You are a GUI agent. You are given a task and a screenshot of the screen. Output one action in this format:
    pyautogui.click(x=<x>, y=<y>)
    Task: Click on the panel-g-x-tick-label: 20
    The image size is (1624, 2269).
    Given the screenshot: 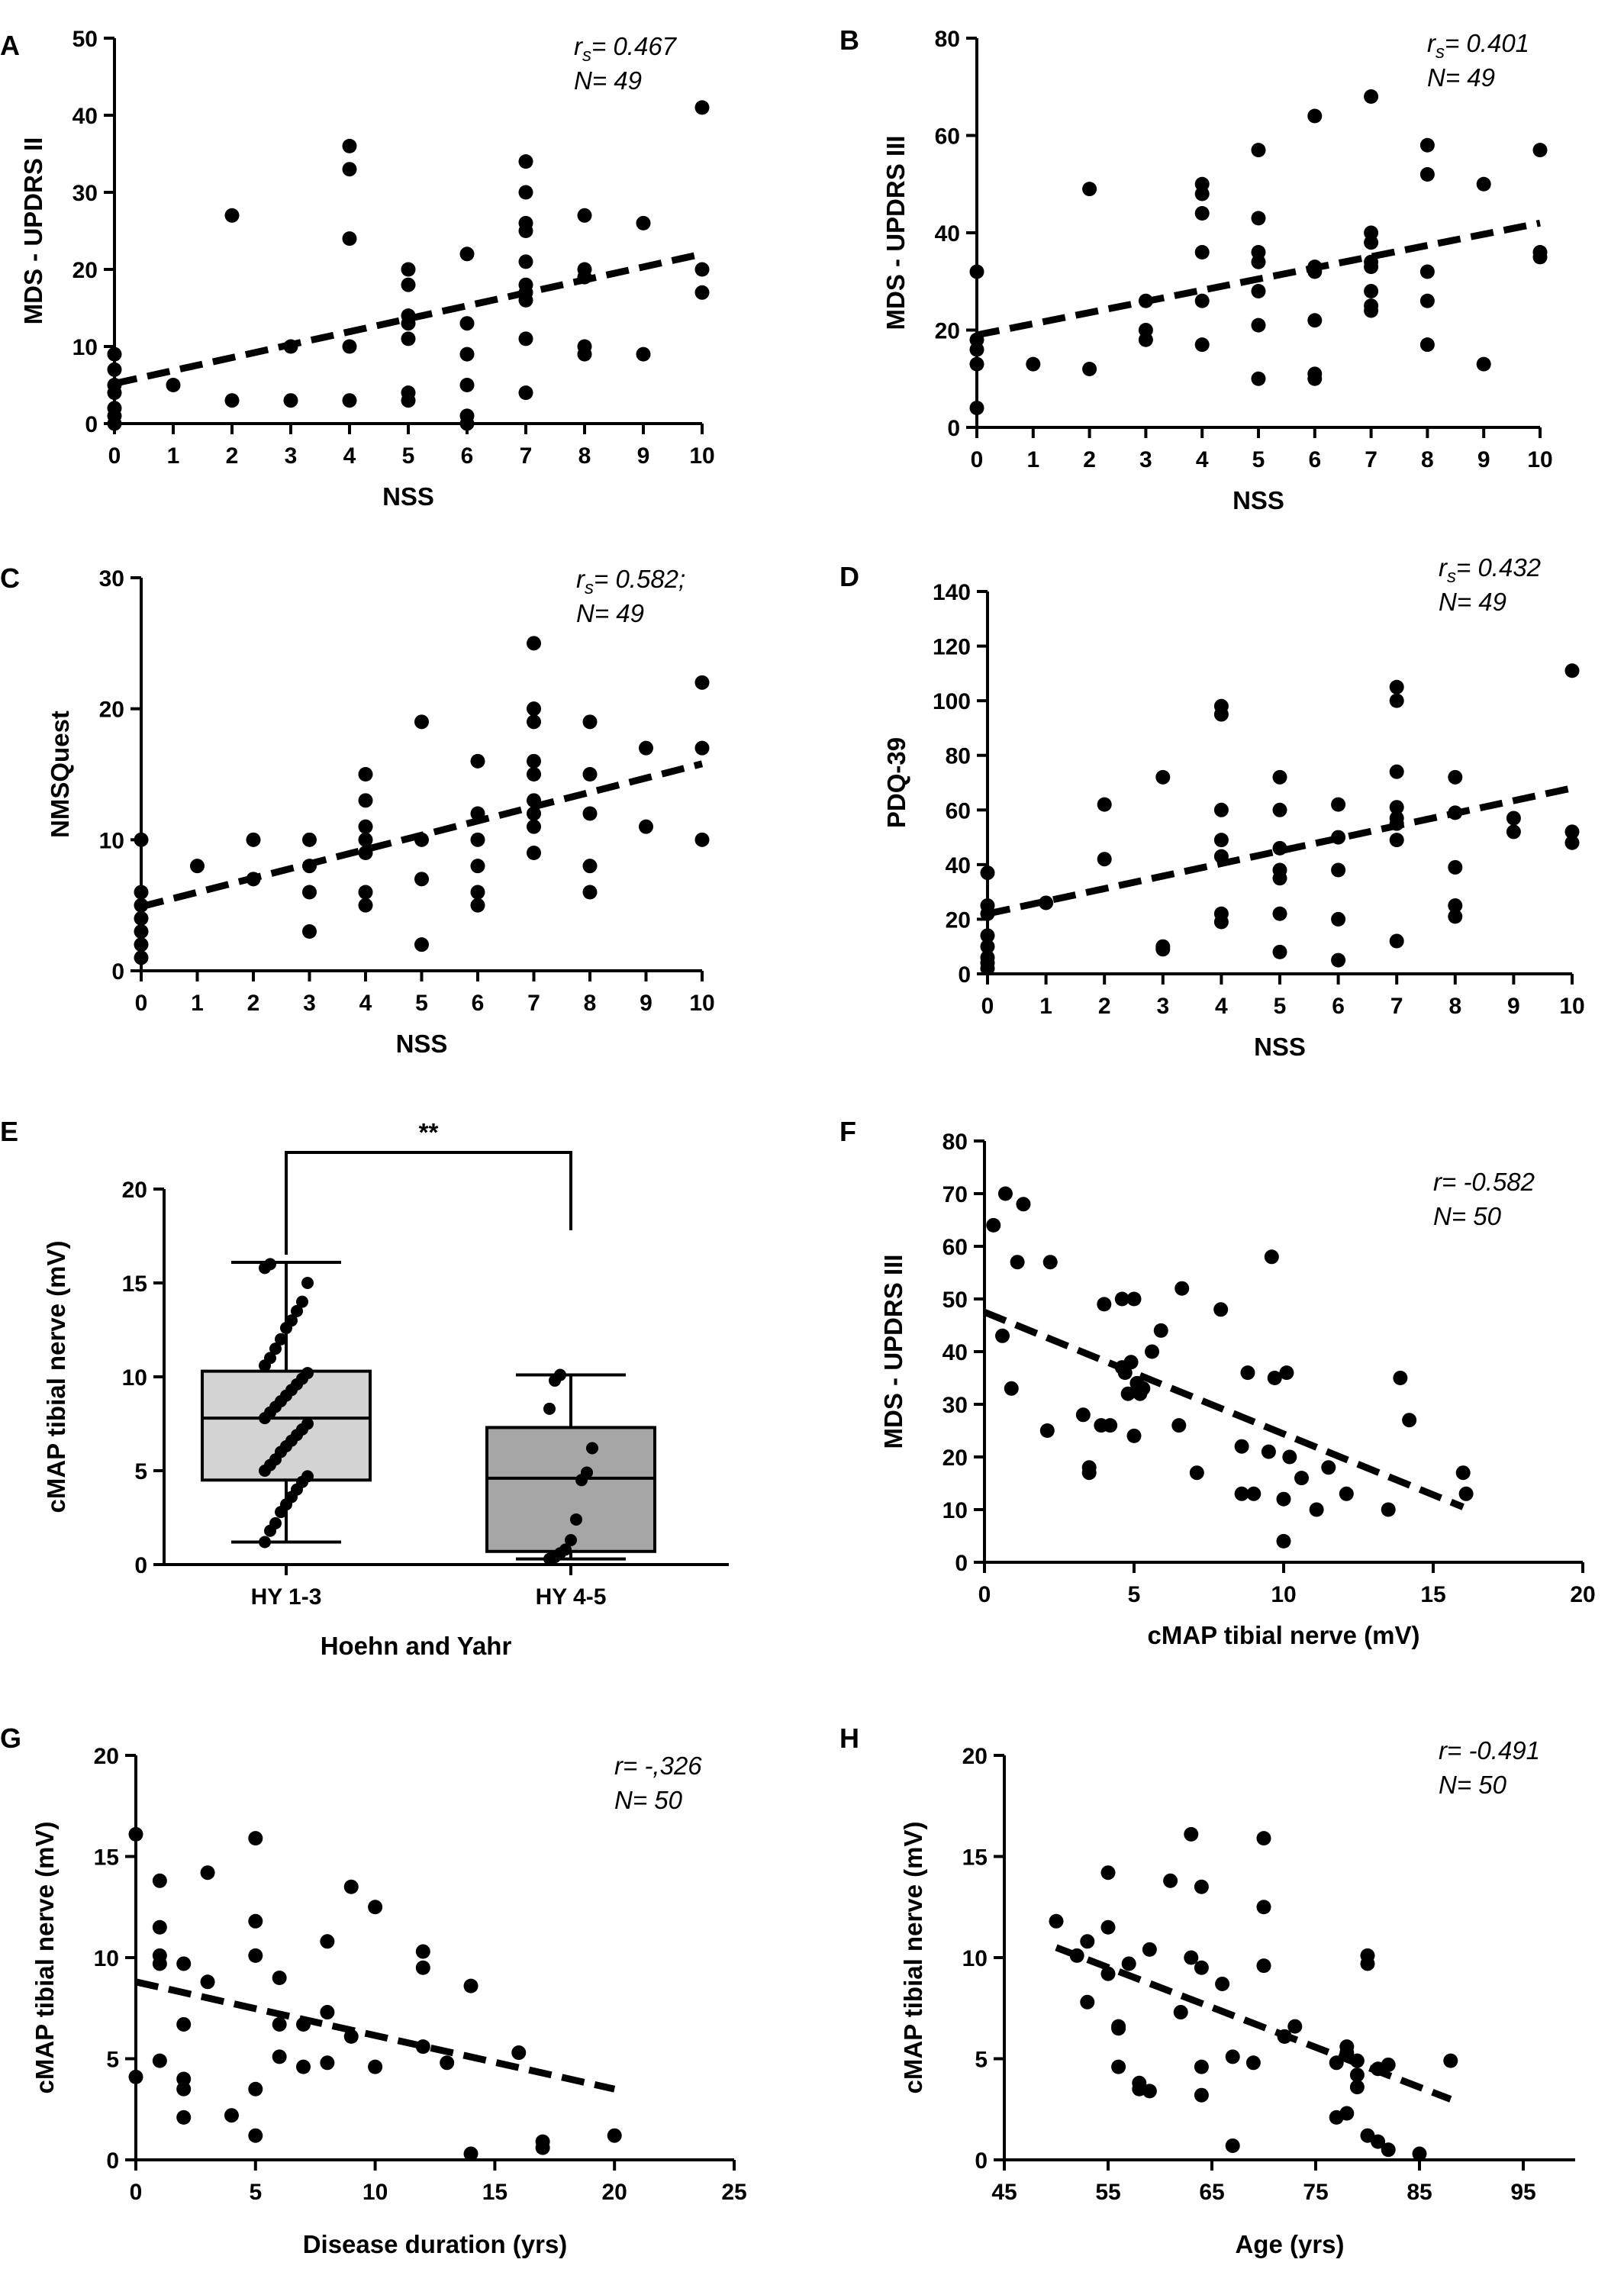 What is the action you would take?
    pyautogui.click(x=614, y=2192)
    